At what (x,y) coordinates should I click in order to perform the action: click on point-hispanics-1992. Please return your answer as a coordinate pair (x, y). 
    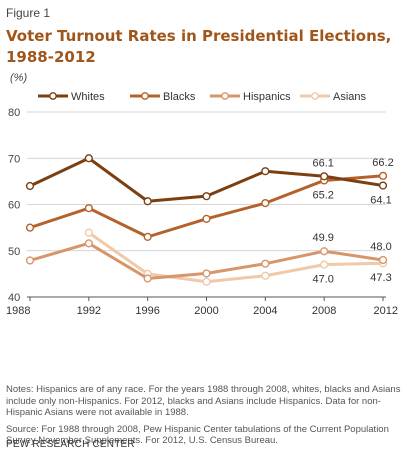
    Looking at the image, I should click on (88, 243).